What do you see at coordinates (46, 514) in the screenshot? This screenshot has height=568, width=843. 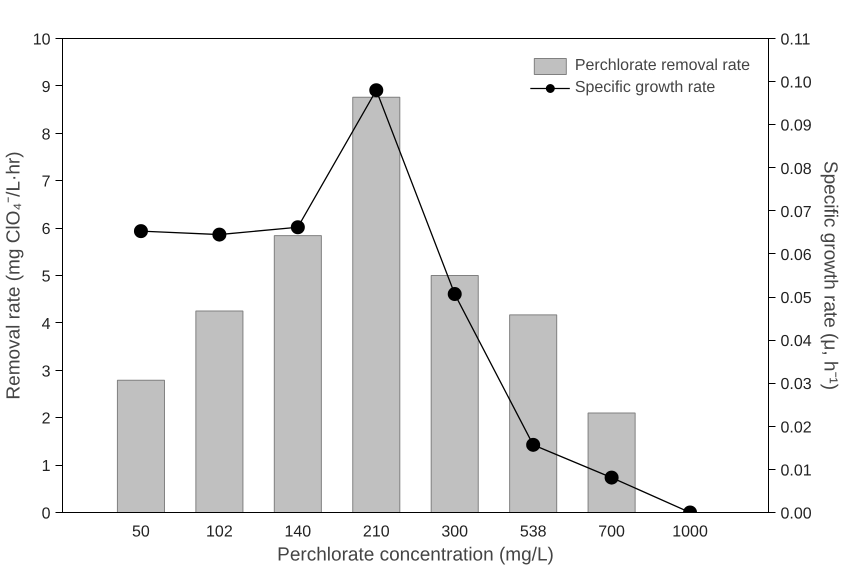 I see `y-tick-label: 0` at bounding box center [46, 514].